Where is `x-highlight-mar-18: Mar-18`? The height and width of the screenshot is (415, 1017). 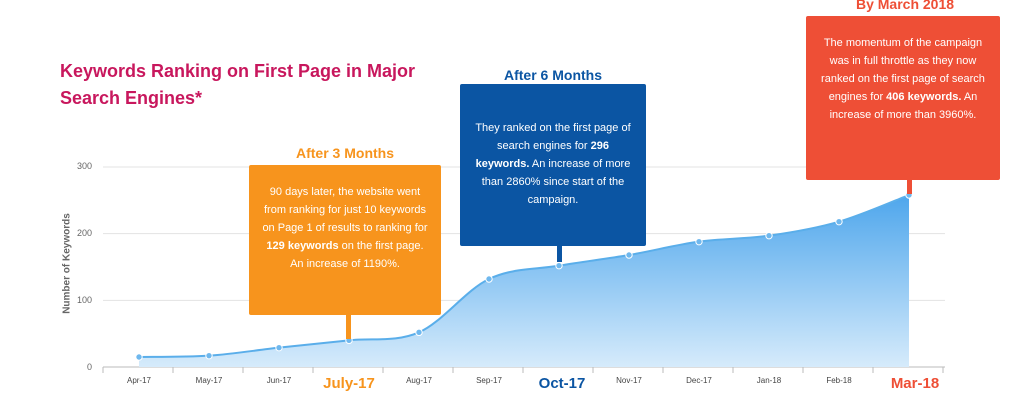
x-highlight-mar-18: Mar-18 is located at coordinates (915, 383).